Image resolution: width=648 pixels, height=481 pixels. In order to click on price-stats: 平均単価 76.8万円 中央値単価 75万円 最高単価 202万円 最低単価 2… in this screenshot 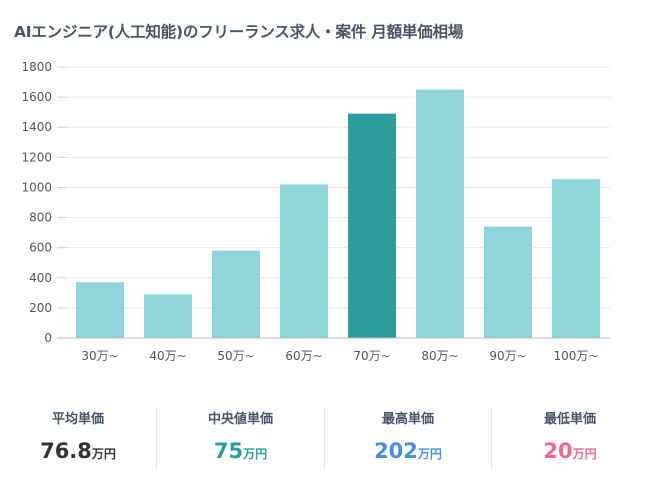, I will do `click(324, 436)`.